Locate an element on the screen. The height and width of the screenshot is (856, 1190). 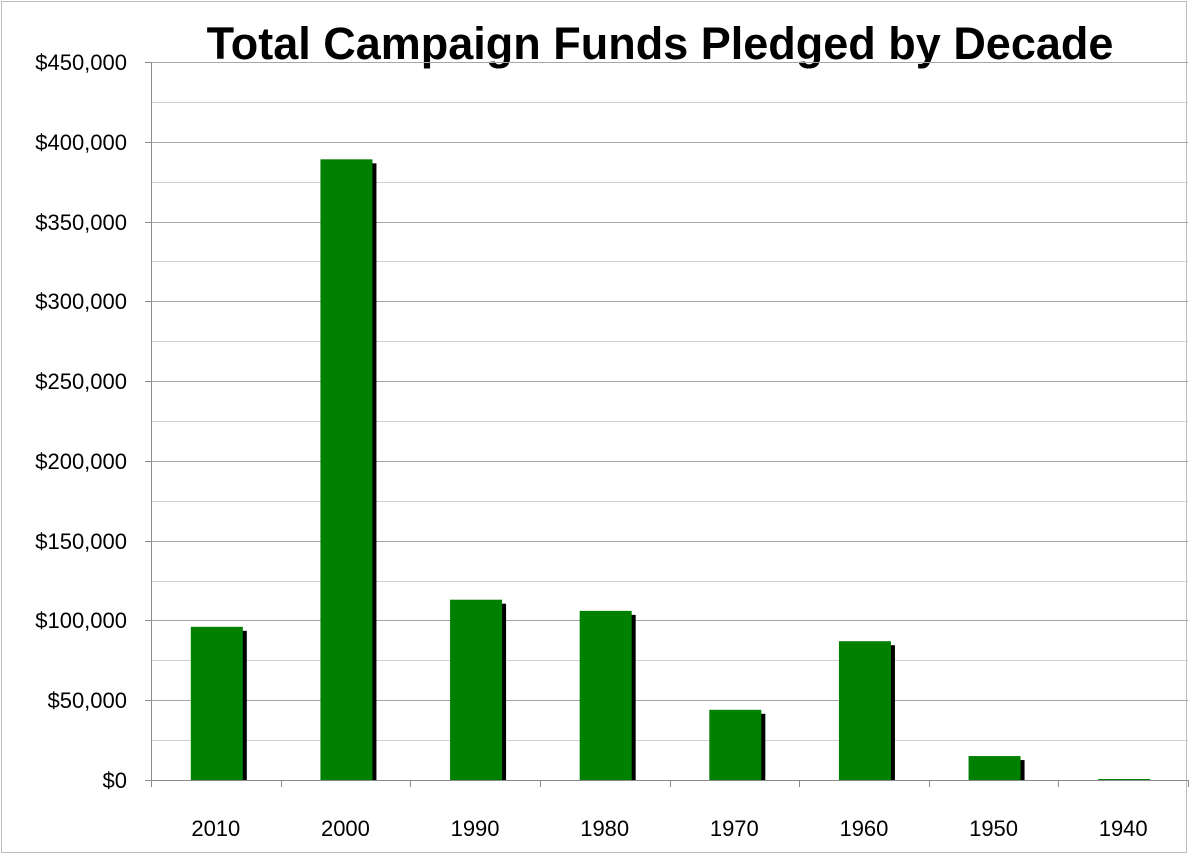
bar-1950 is located at coordinates (994, 768).